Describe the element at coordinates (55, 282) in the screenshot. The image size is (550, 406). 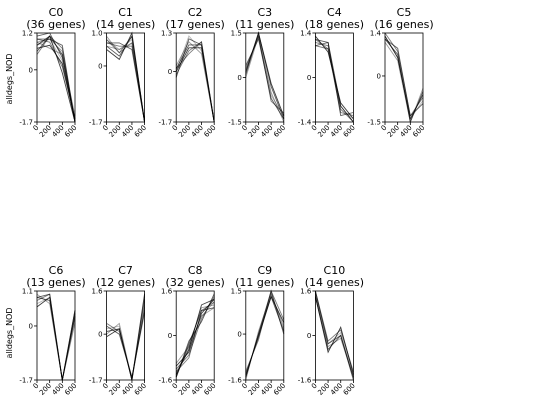
I see `panel-subtitle: (13 genes)` at that location.